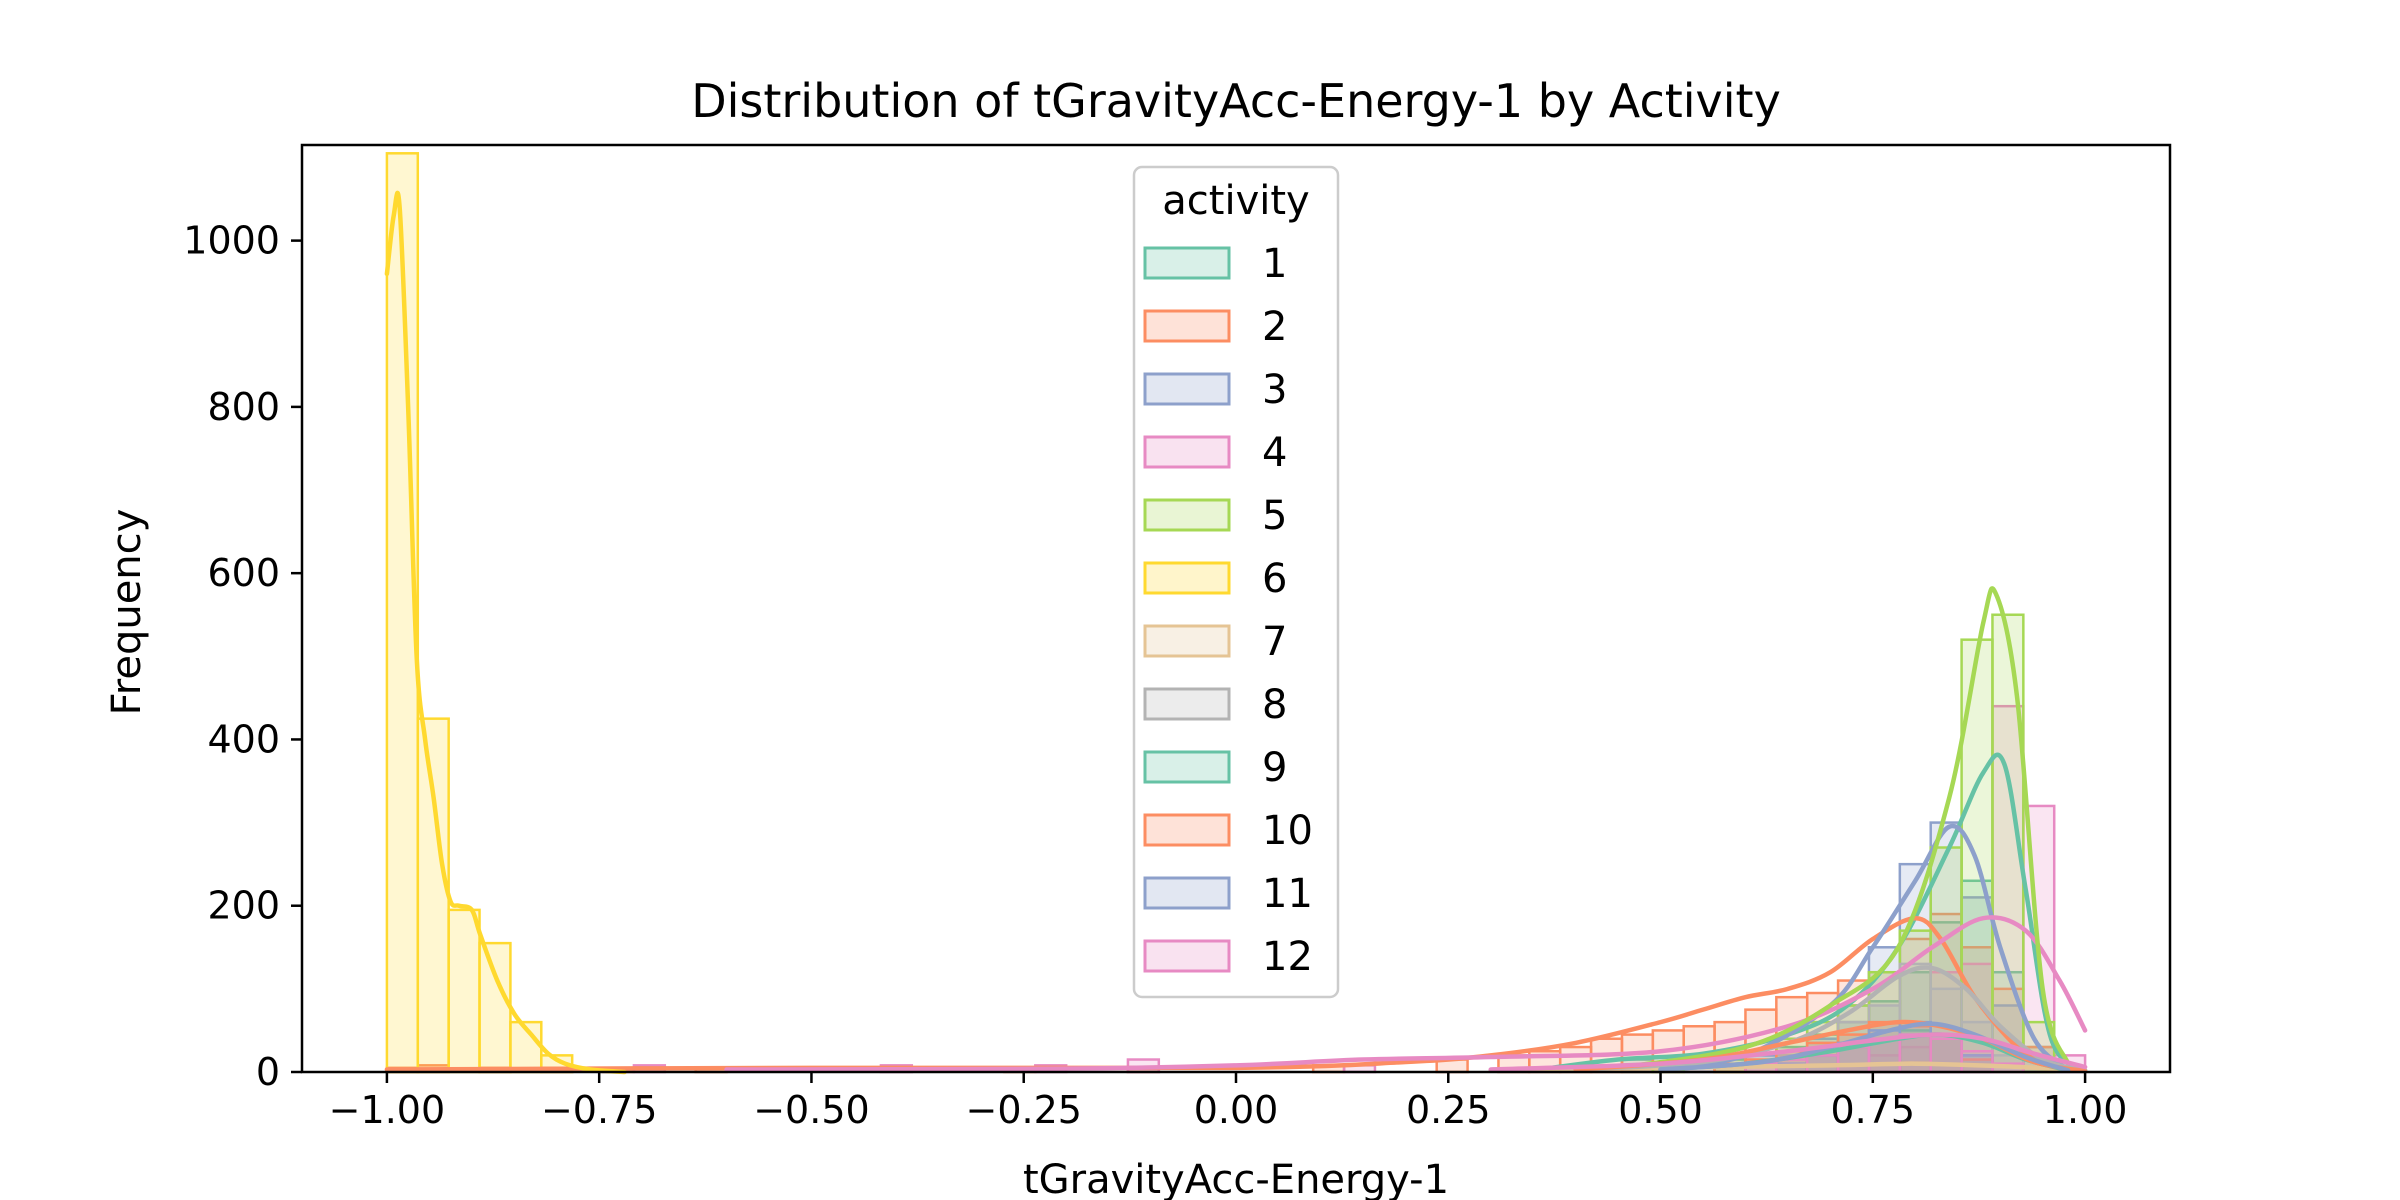 This screenshot has width=2400, height=1200. Describe the element at coordinates (387, 1110) in the screenshot. I see `x-tick-label: −1.00` at that location.